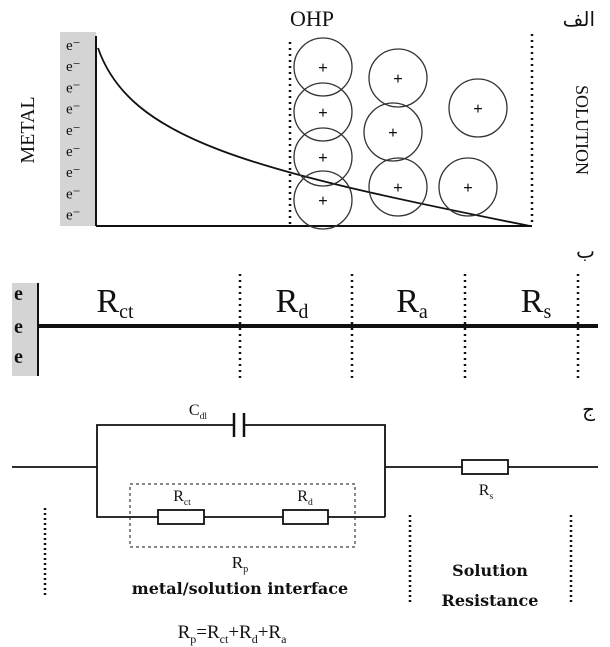 This screenshot has width=610, height=647. I want to click on subscript: s, so click(547, 312).